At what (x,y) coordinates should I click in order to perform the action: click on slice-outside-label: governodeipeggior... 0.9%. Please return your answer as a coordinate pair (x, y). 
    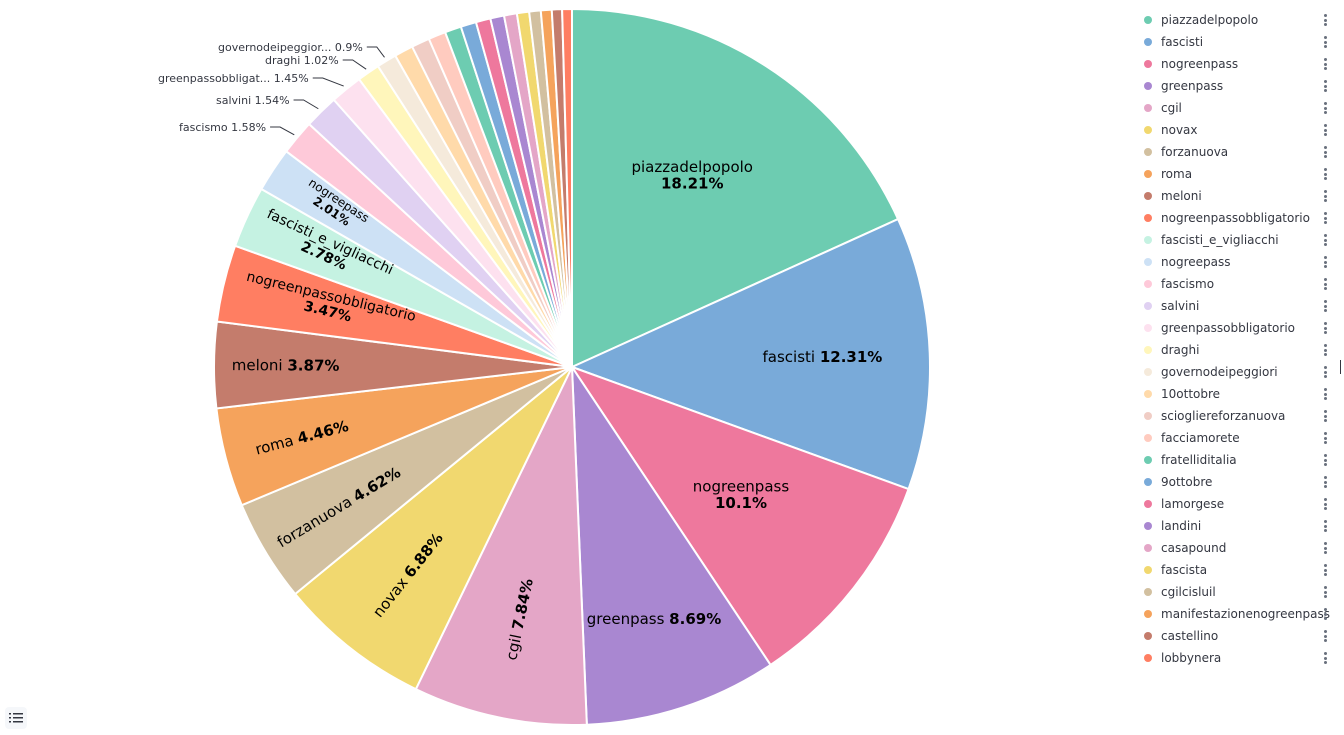
    Looking at the image, I should click on (290, 47).